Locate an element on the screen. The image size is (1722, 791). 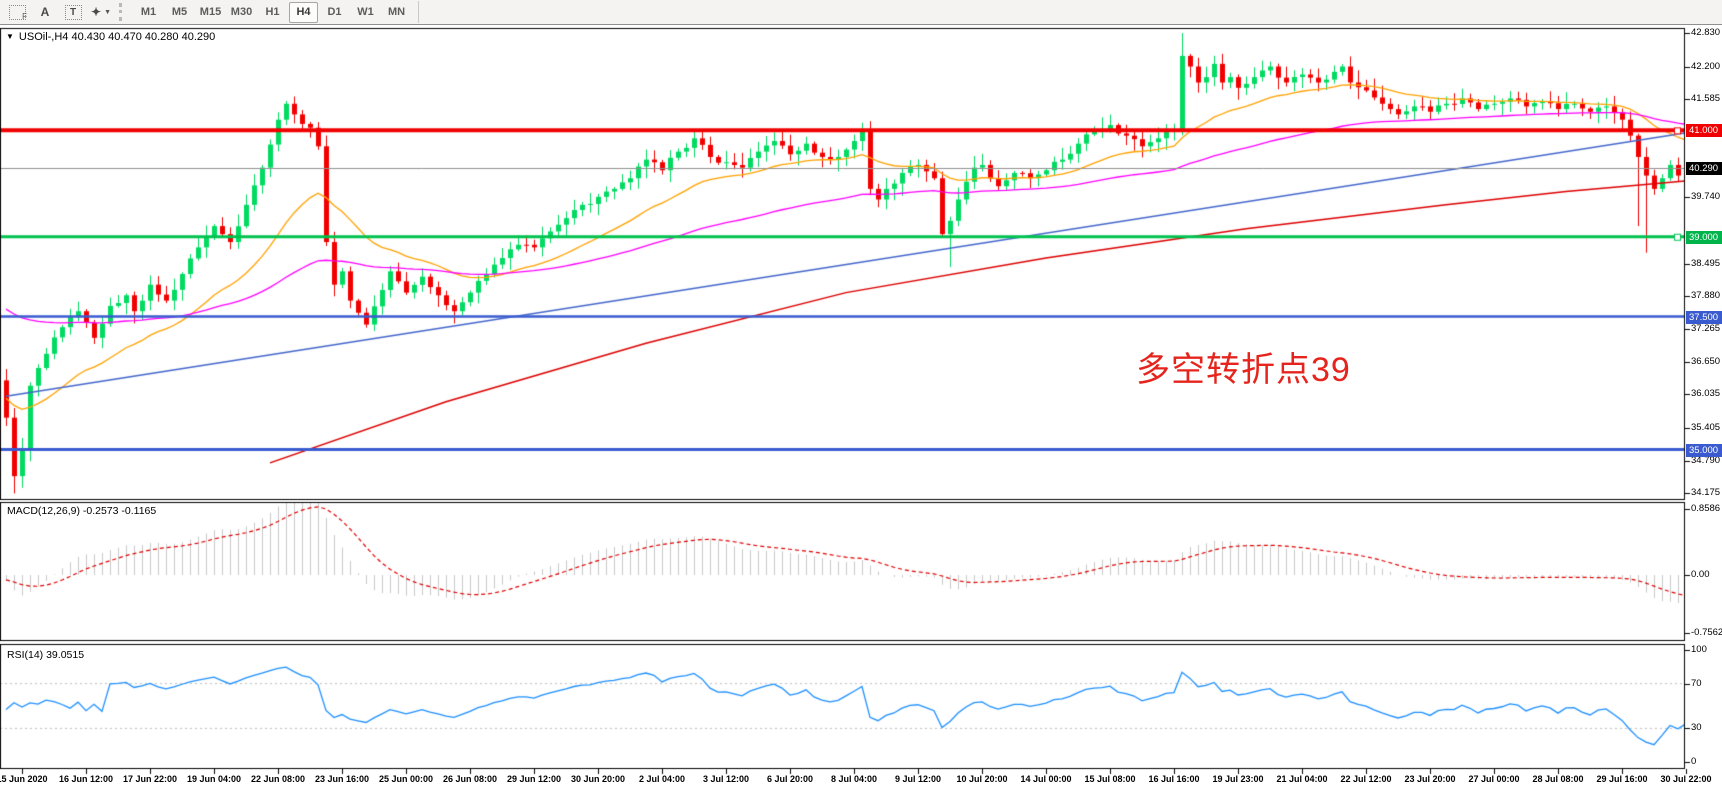
time-axis-label: 9 Jul 12:00 is located at coordinates (918, 779).